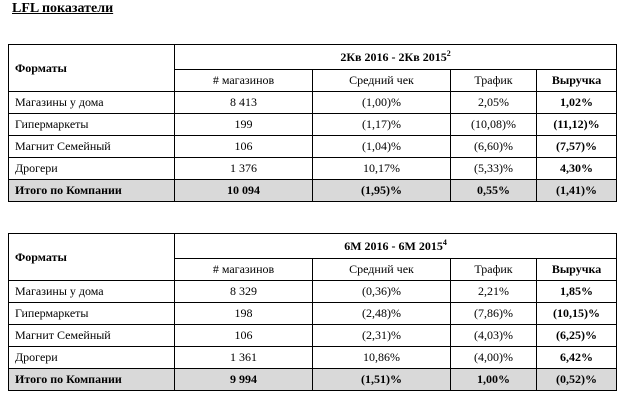 The height and width of the screenshot is (404, 621). What do you see at coordinates (493, 313) in the screenshot?
I see `cell-traffic: (7,86)%` at bounding box center [493, 313].